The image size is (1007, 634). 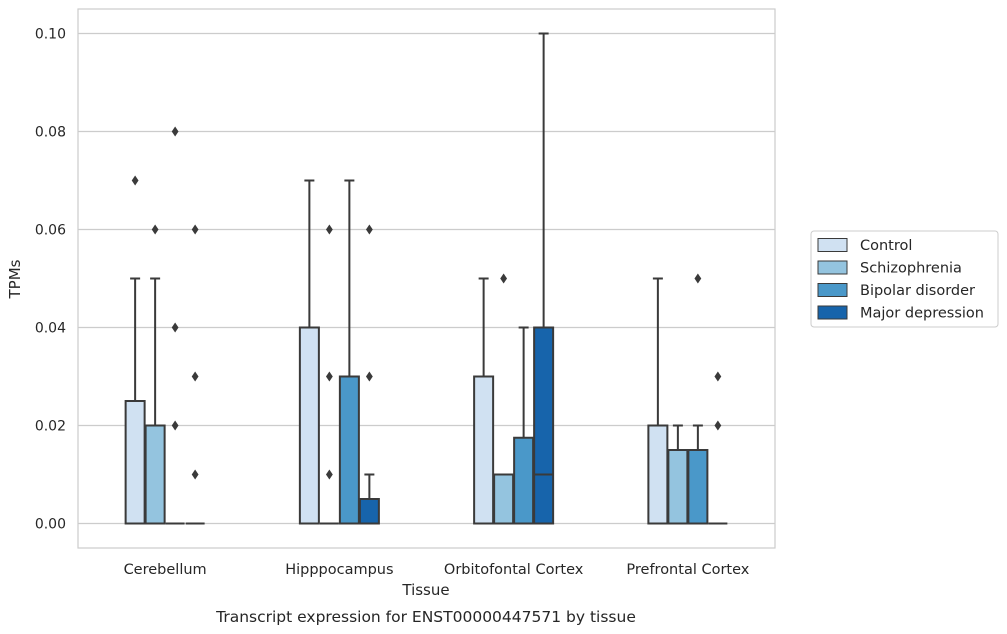 I want to click on box-control-cerebellum, so click(x=135, y=350).